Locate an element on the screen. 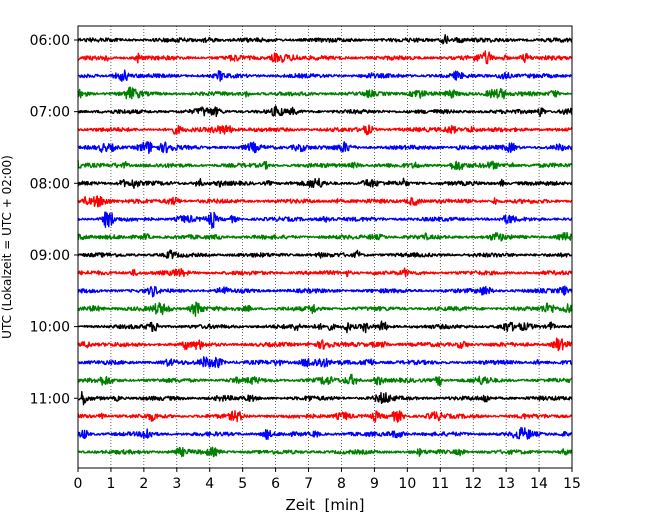  y-tick-label: 07:00 is located at coordinates (50, 113).